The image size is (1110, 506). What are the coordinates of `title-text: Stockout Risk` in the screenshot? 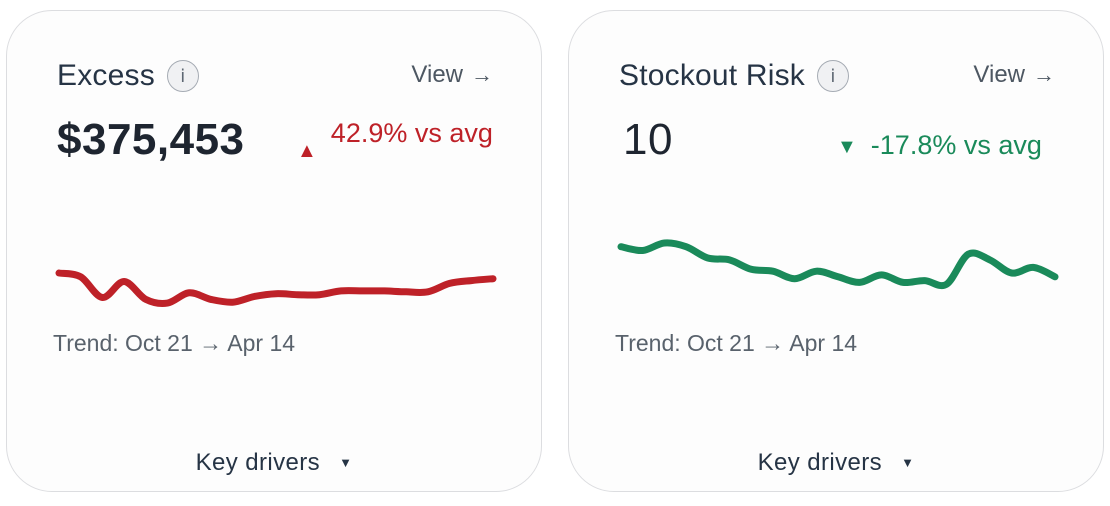 It's located at (712, 75).